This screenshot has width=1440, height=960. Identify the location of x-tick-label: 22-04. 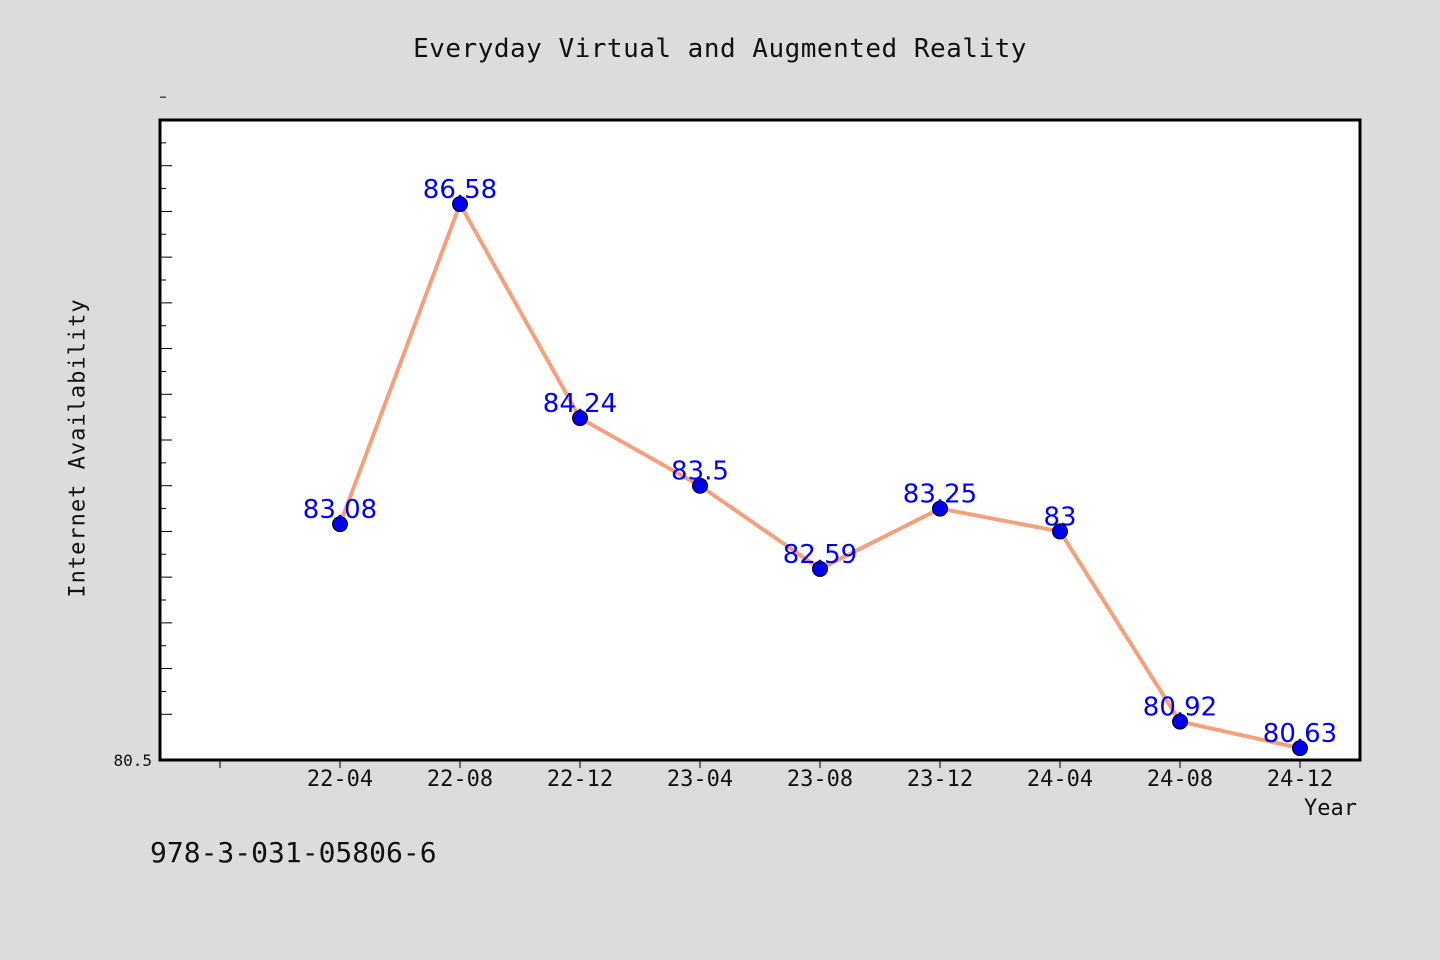
(340, 779).